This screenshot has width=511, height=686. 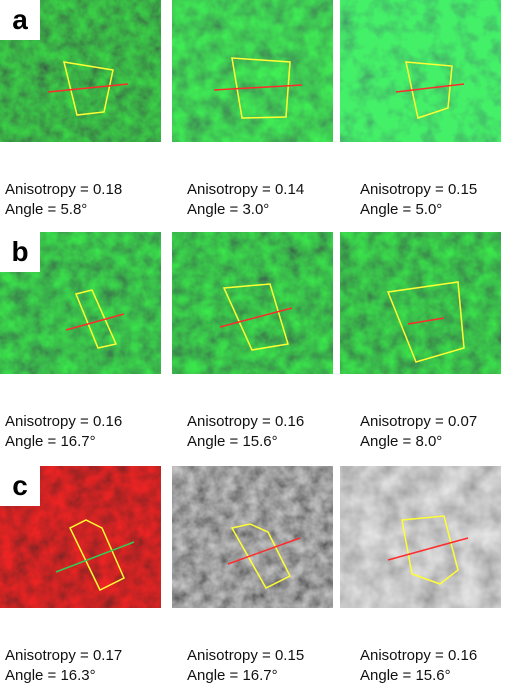 I want to click on caption-a3: Anisotropy = 0.15 Angle = 5.0°, so click(x=435, y=200).